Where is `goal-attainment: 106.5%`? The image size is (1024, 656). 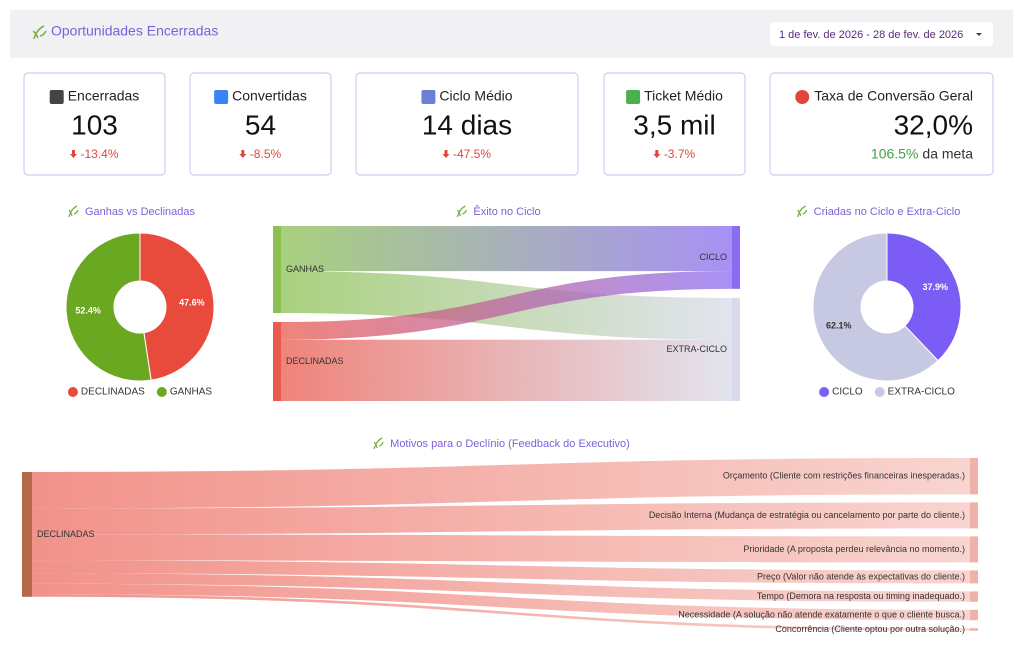
goal-attainment: 106.5% is located at coordinates (894, 154).